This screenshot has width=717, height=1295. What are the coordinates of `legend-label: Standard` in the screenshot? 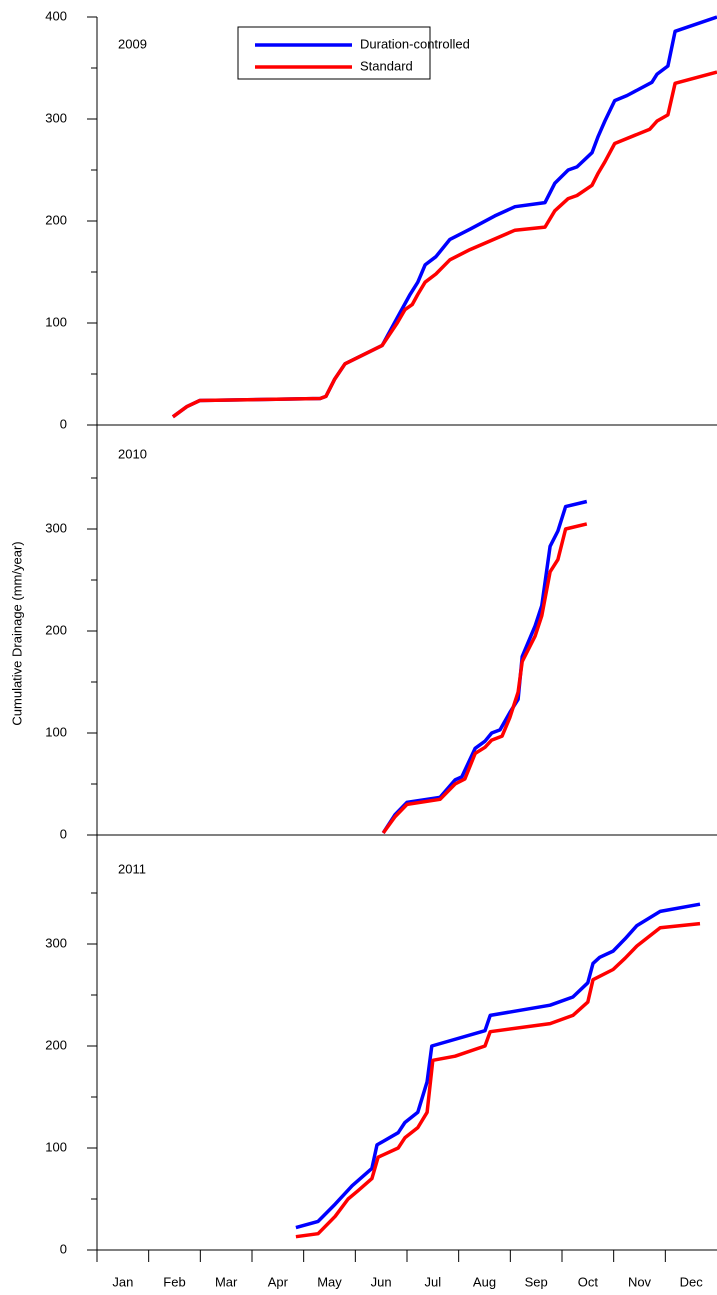 It's located at (386, 65).